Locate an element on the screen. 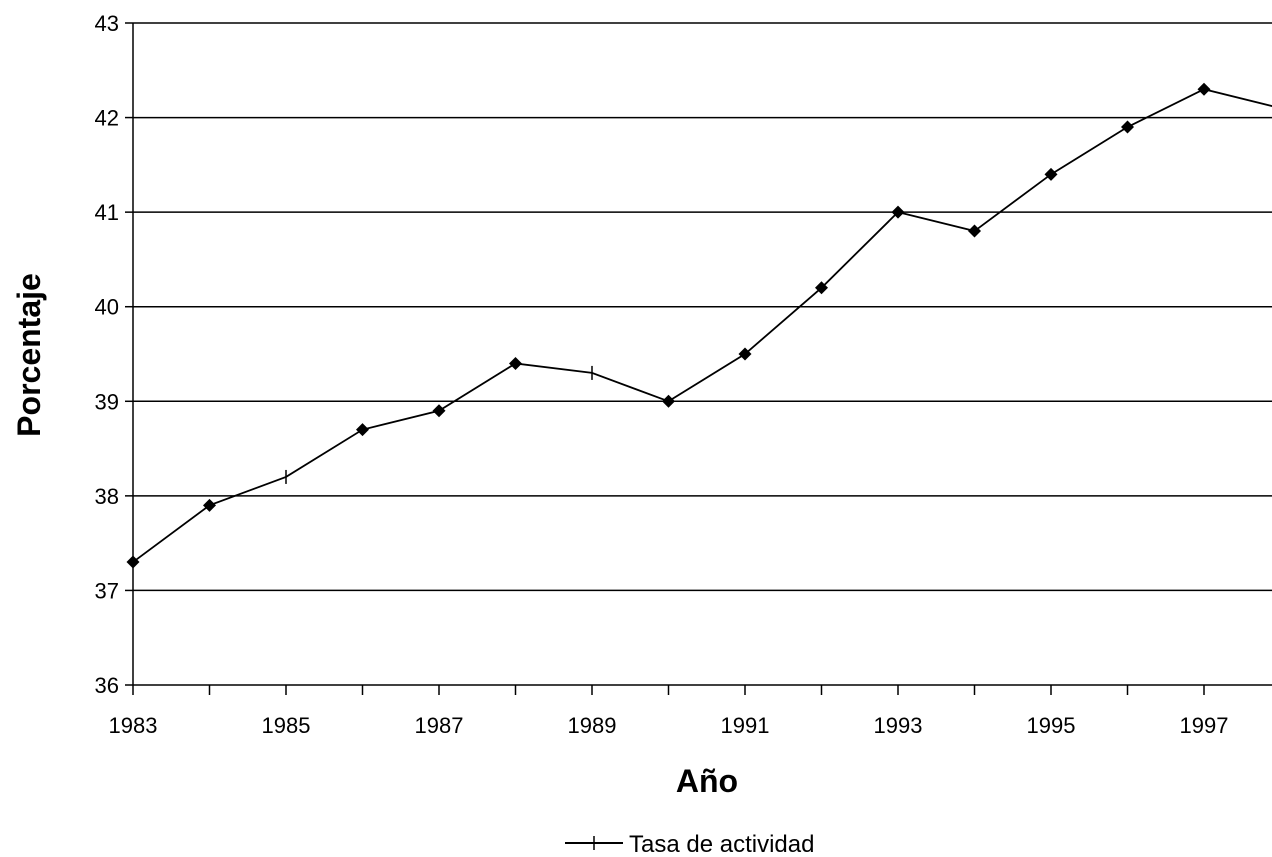  y-tick-label: 37 is located at coordinates (107, 590).